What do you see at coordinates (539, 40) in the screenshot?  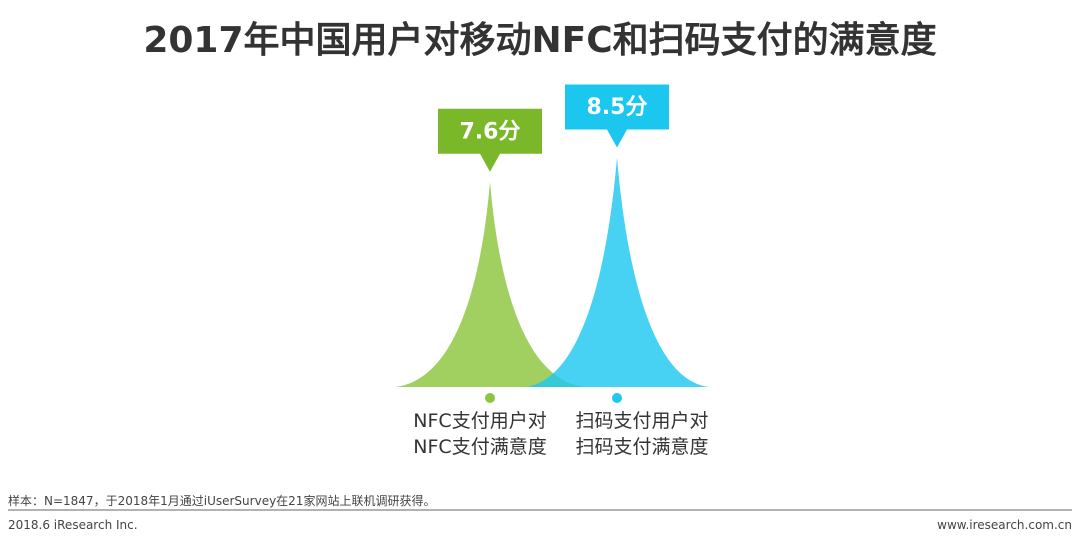 I see `chart-title: 2017年中国用户对移动NFC和扫码支付的满意度` at bounding box center [539, 40].